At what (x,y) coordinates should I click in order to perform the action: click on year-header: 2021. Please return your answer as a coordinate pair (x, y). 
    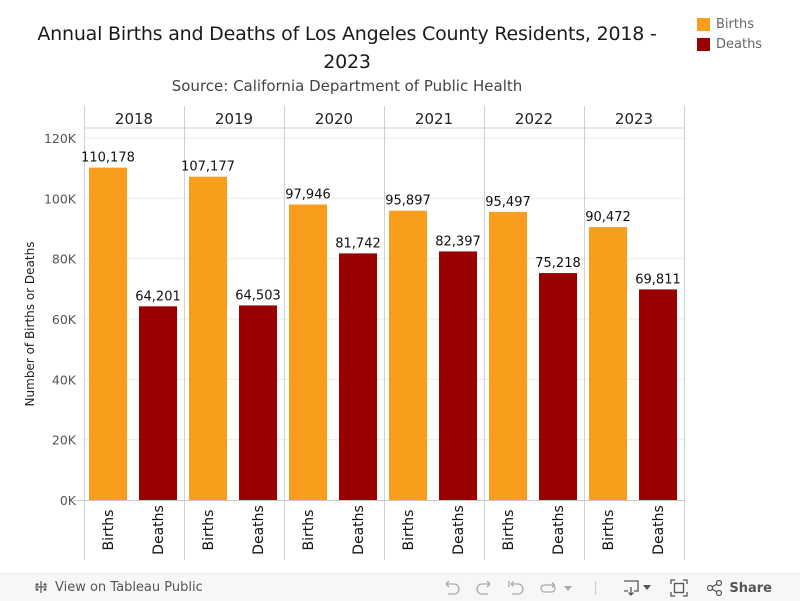
    Looking at the image, I should click on (434, 119).